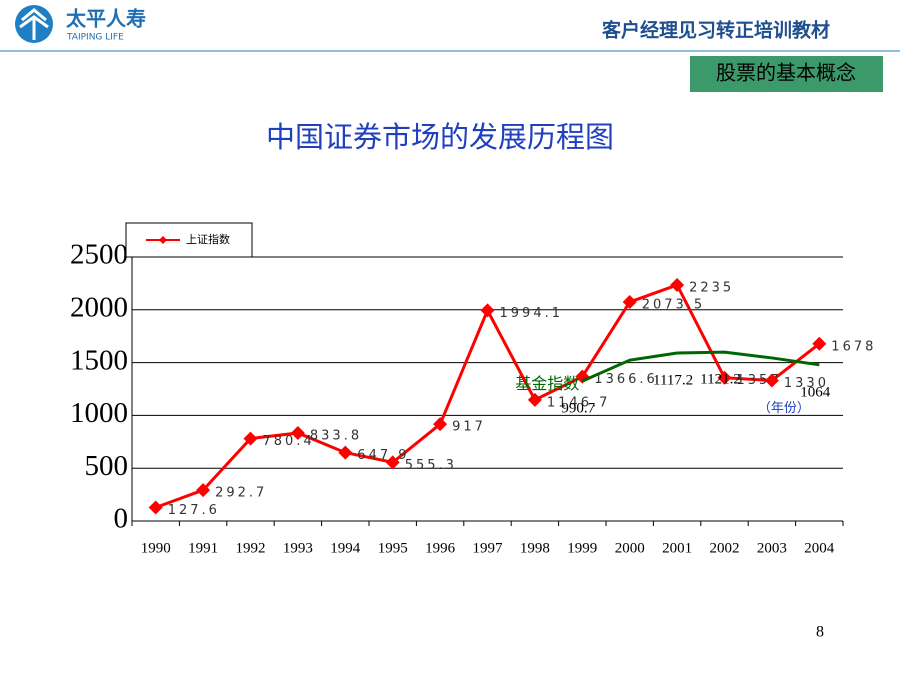 The height and width of the screenshot is (679, 900). Describe the element at coordinates (251, 548) in the screenshot. I see `x-tick-label: 1992` at that location.